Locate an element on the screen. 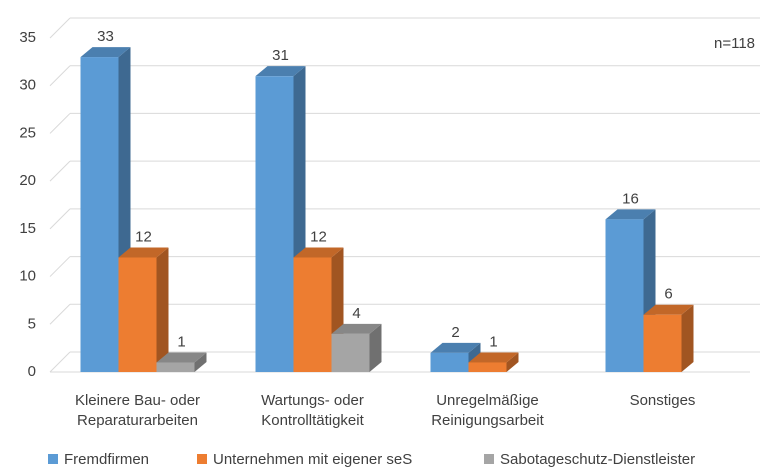  data-label: 4 is located at coordinates (356, 313).